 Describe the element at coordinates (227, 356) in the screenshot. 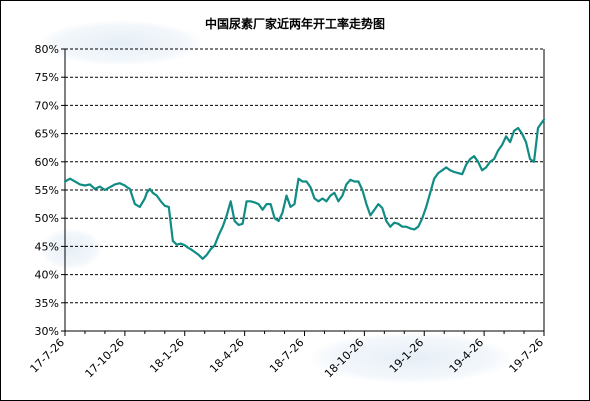

I see `x-tick-label: 18-4-26` at that location.